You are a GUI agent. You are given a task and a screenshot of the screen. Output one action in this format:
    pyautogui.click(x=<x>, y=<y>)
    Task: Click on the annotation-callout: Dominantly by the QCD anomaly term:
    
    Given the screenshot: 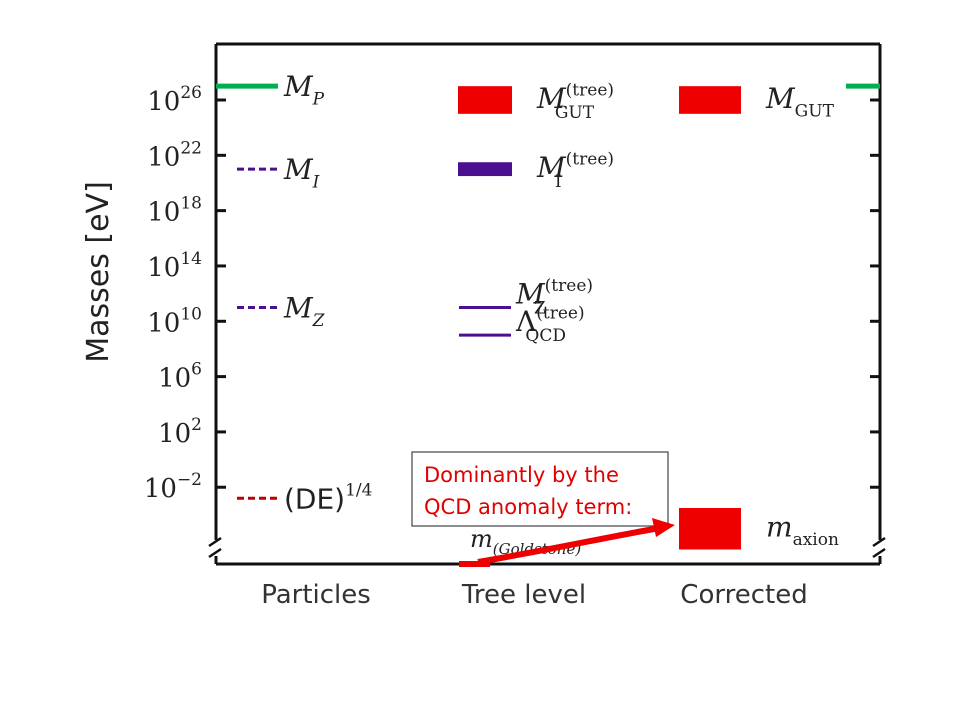 What is the action you would take?
    pyautogui.click(x=543, y=508)
    